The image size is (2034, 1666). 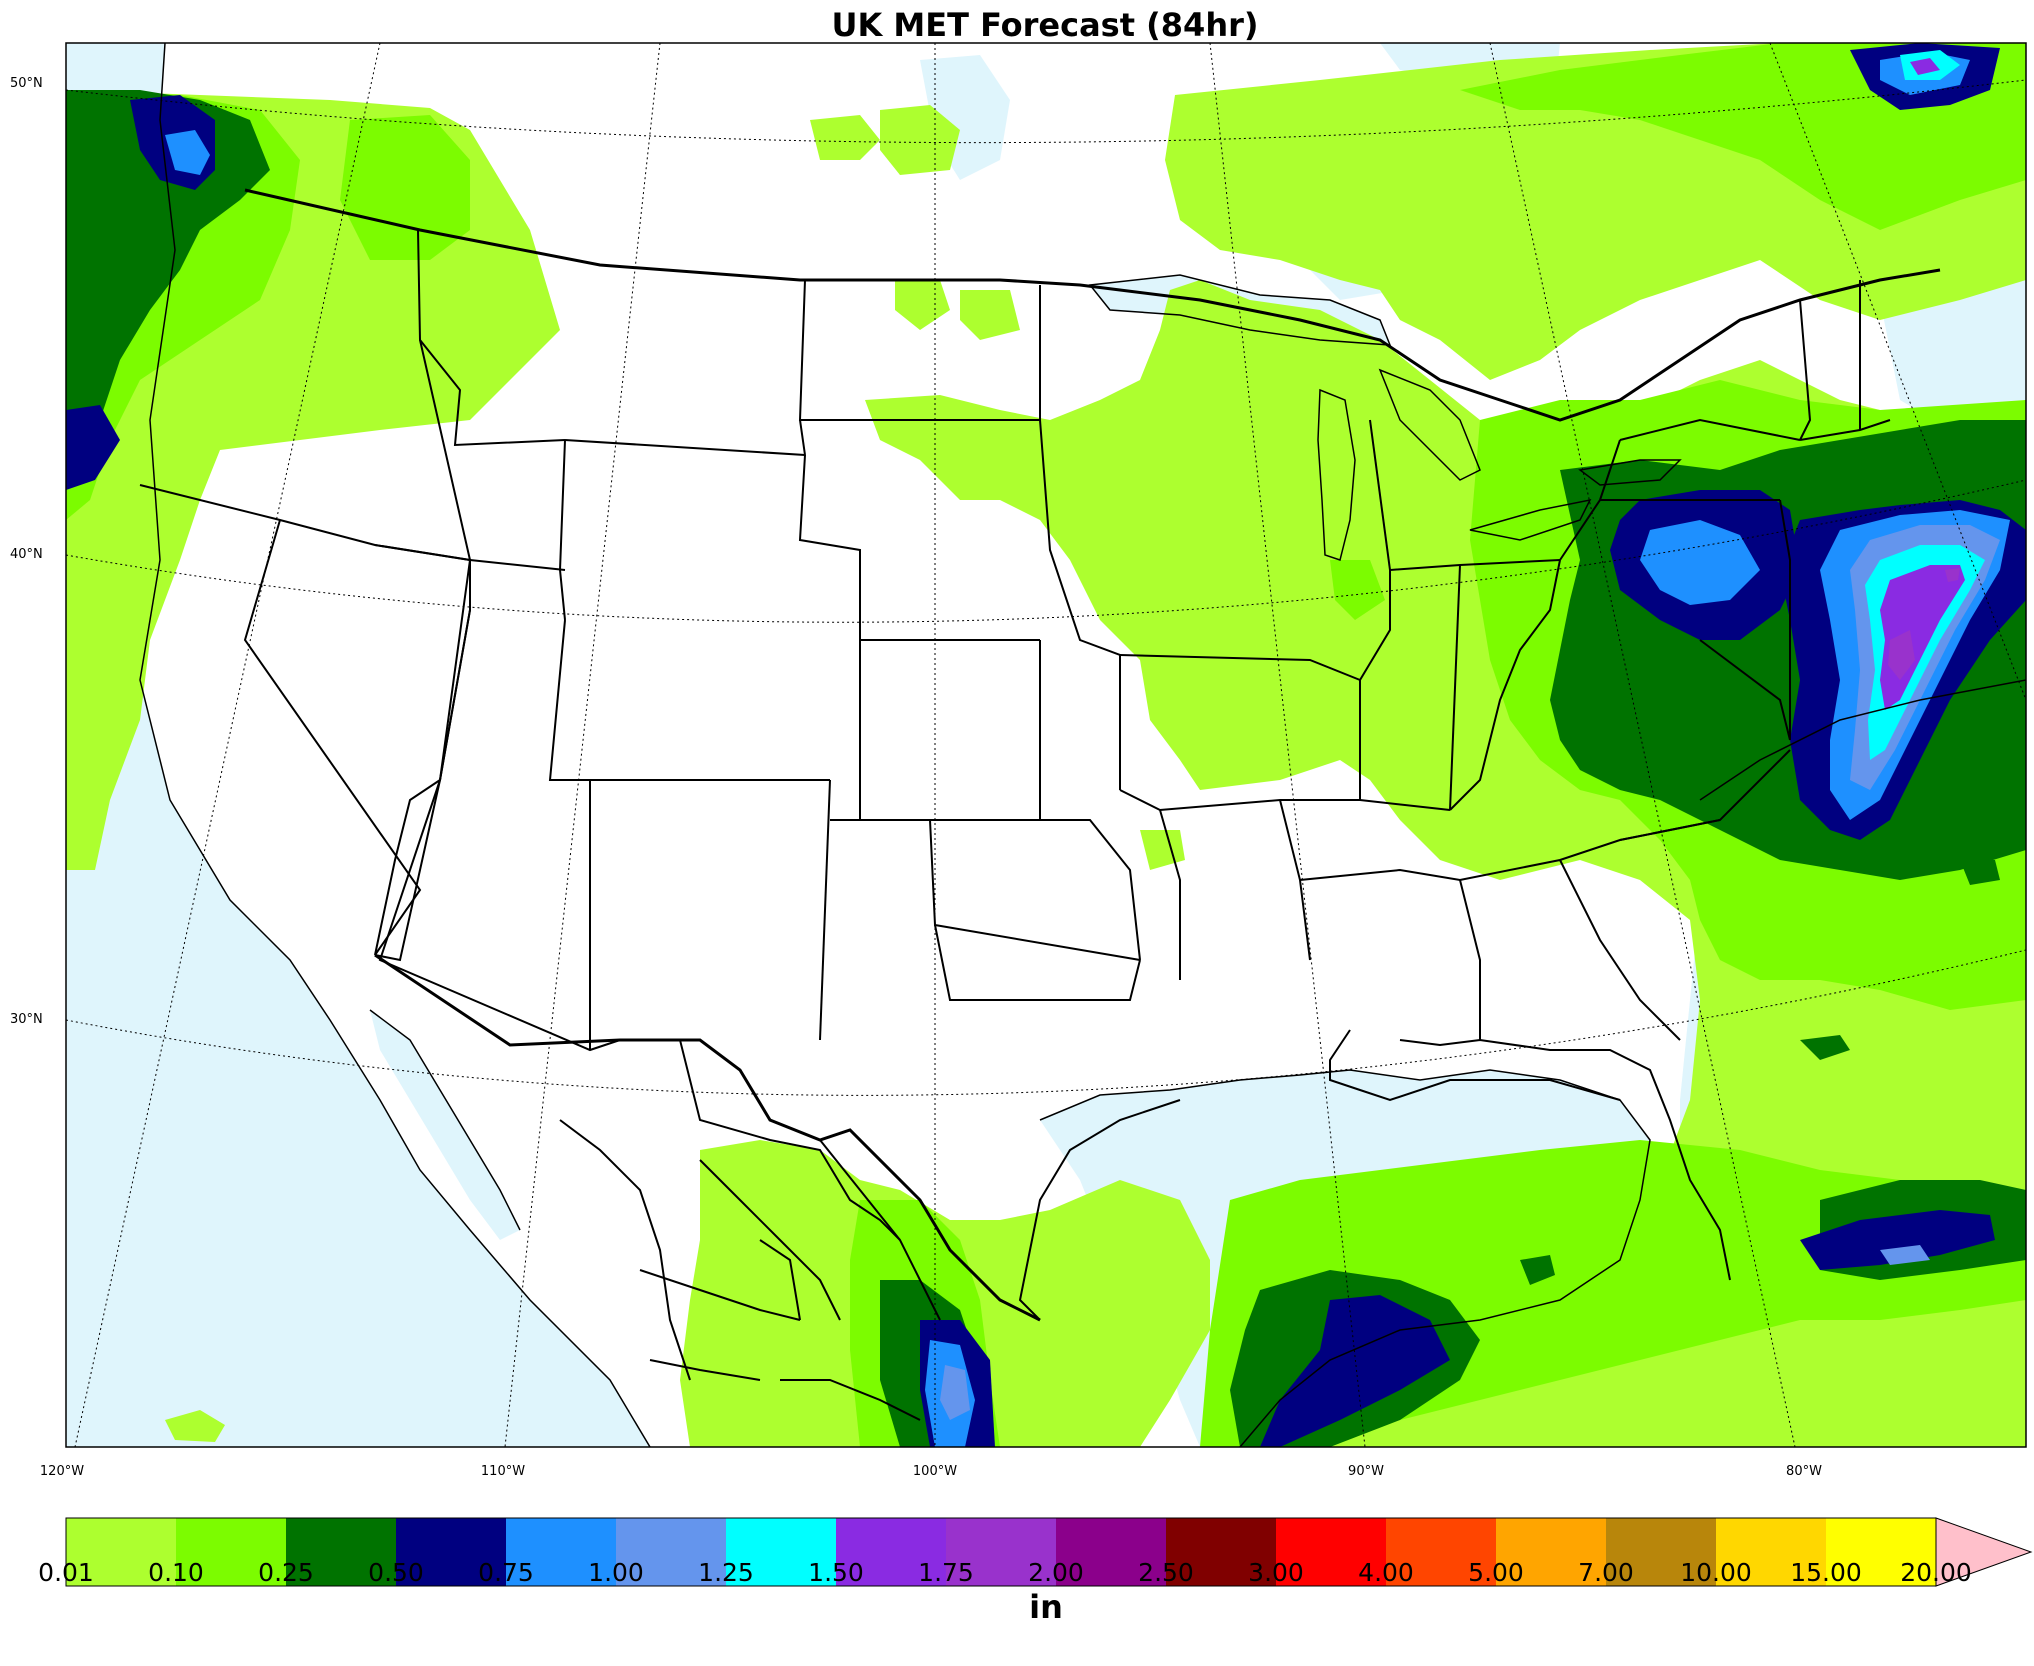 What do you see at coordinates (1936, 1572) in the screenshot?
I see `colorbar-tick-label: 20.00` at bounding box center [1936, 1572].